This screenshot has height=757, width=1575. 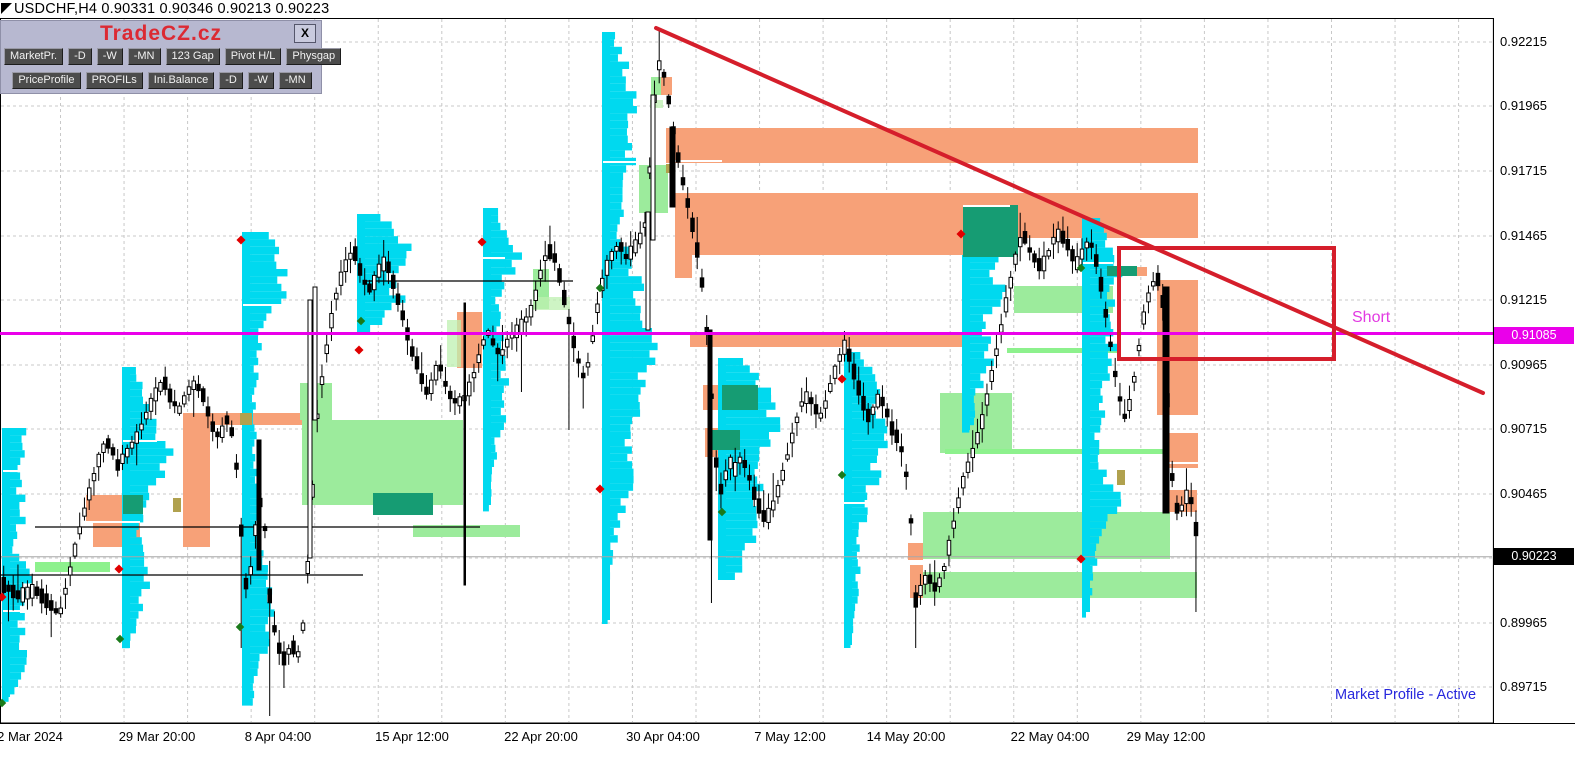 I want to click on panel-priceprofile-button: PriceProfile, so click(x=46, y=80).